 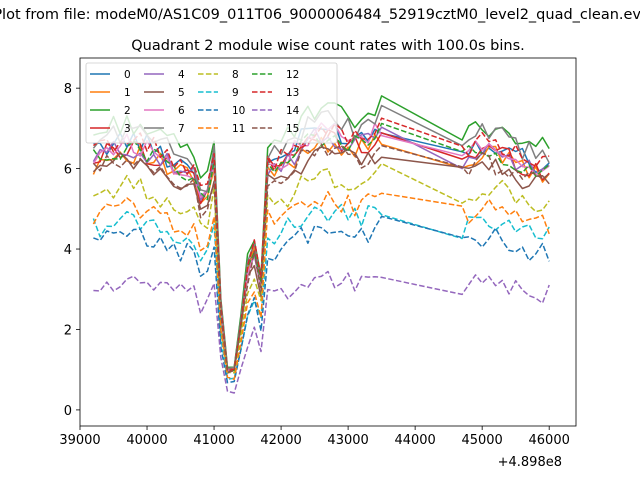 I want to click on legend-label-4: 4, so click(x=181, y=75).